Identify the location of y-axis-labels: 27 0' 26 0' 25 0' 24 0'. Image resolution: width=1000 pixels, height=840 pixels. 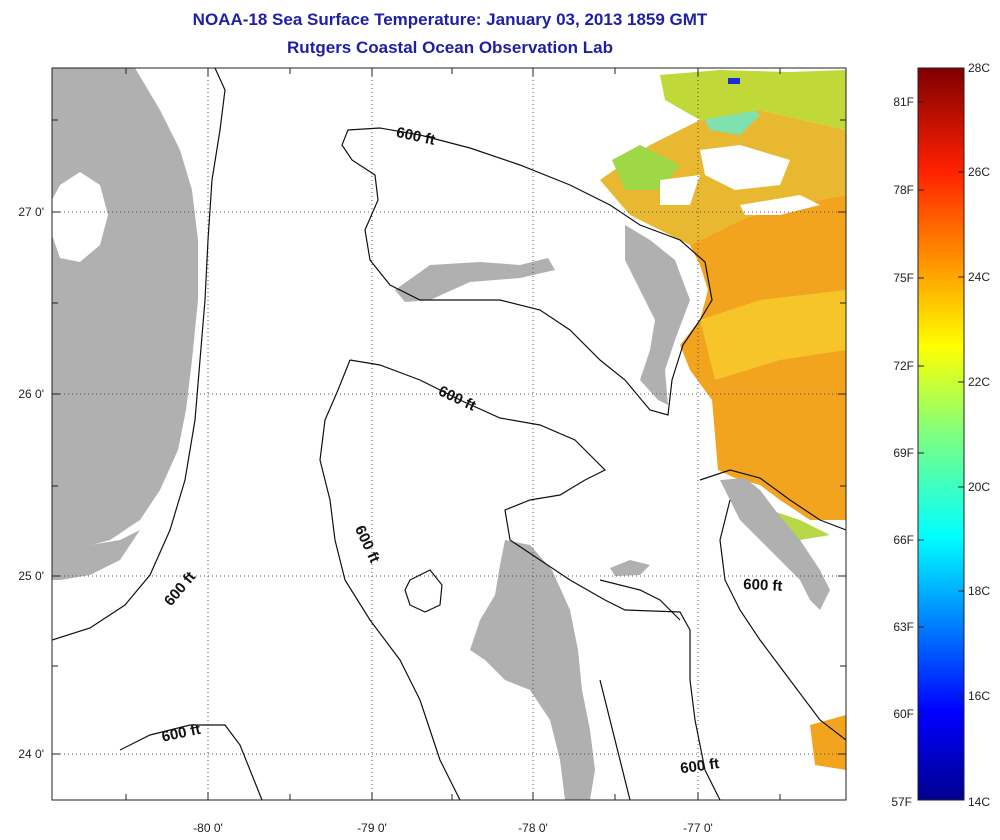
(31, 483).